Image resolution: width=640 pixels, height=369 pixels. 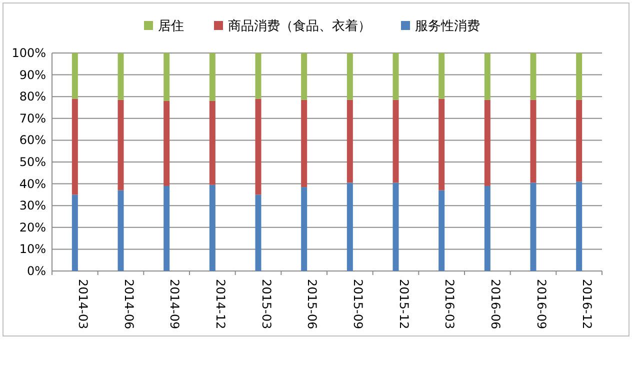 What do you see at coordinates (32, 183) in the screenshot?
I see `y-tick-label: 40%` at bounding box center [32, 183].